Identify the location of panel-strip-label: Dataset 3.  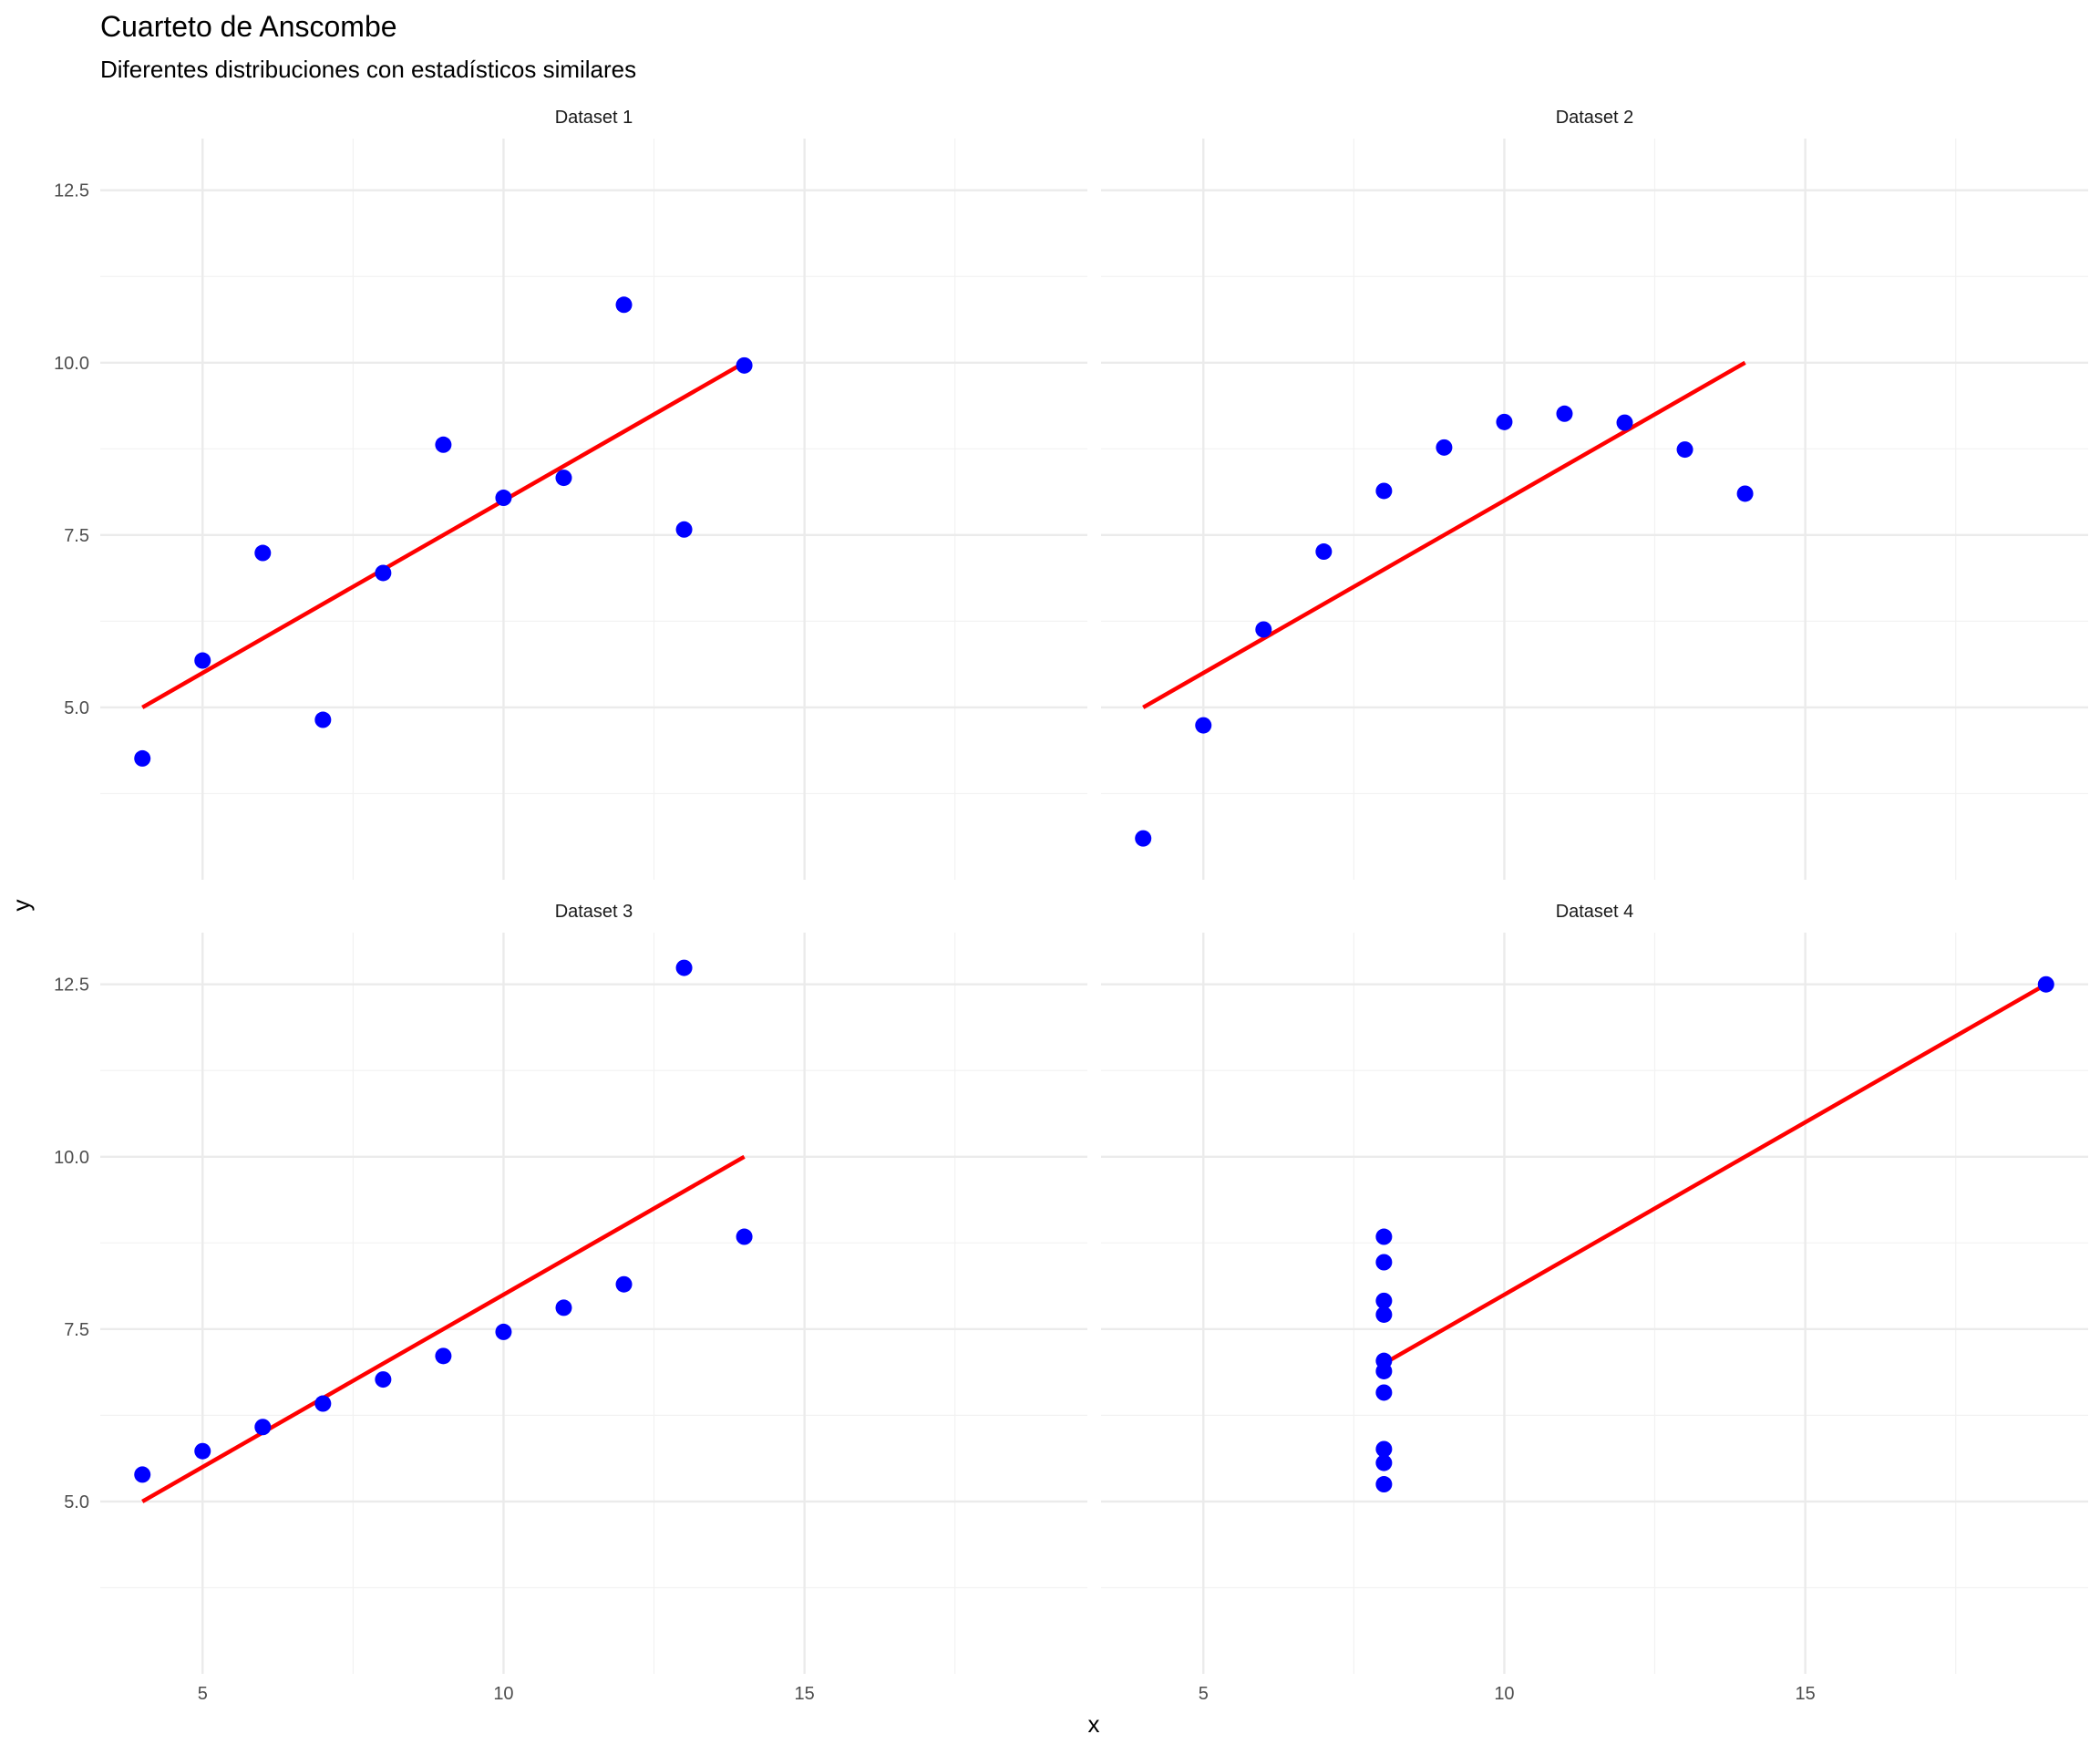
(594, 912).